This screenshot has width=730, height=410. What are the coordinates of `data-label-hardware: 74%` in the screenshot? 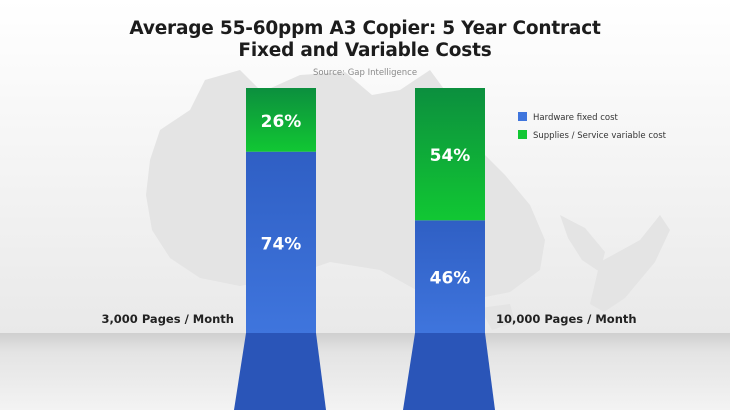 It's located at (281, 244).